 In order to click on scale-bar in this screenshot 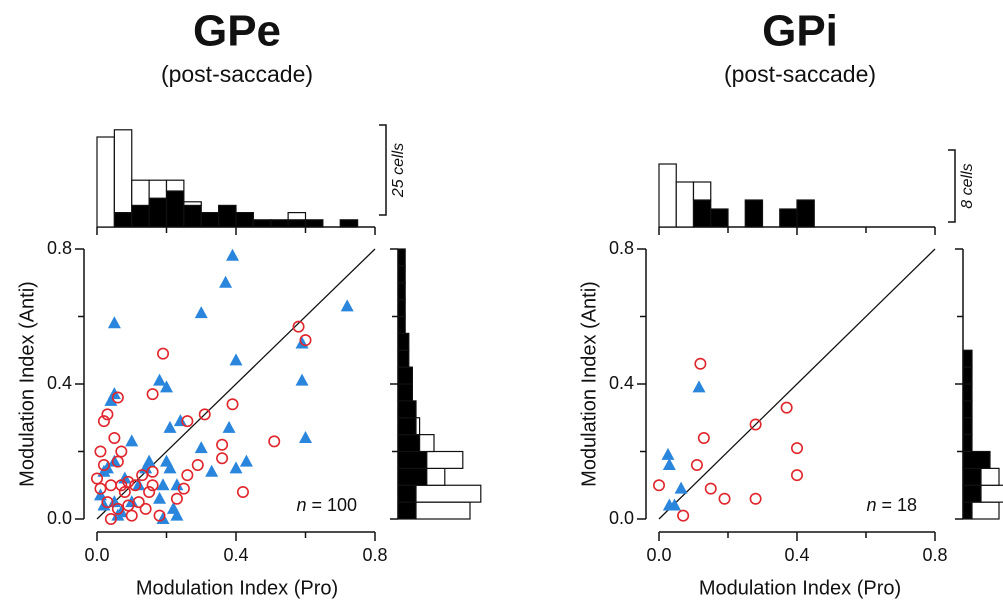, I will do `click(383, 170)`.